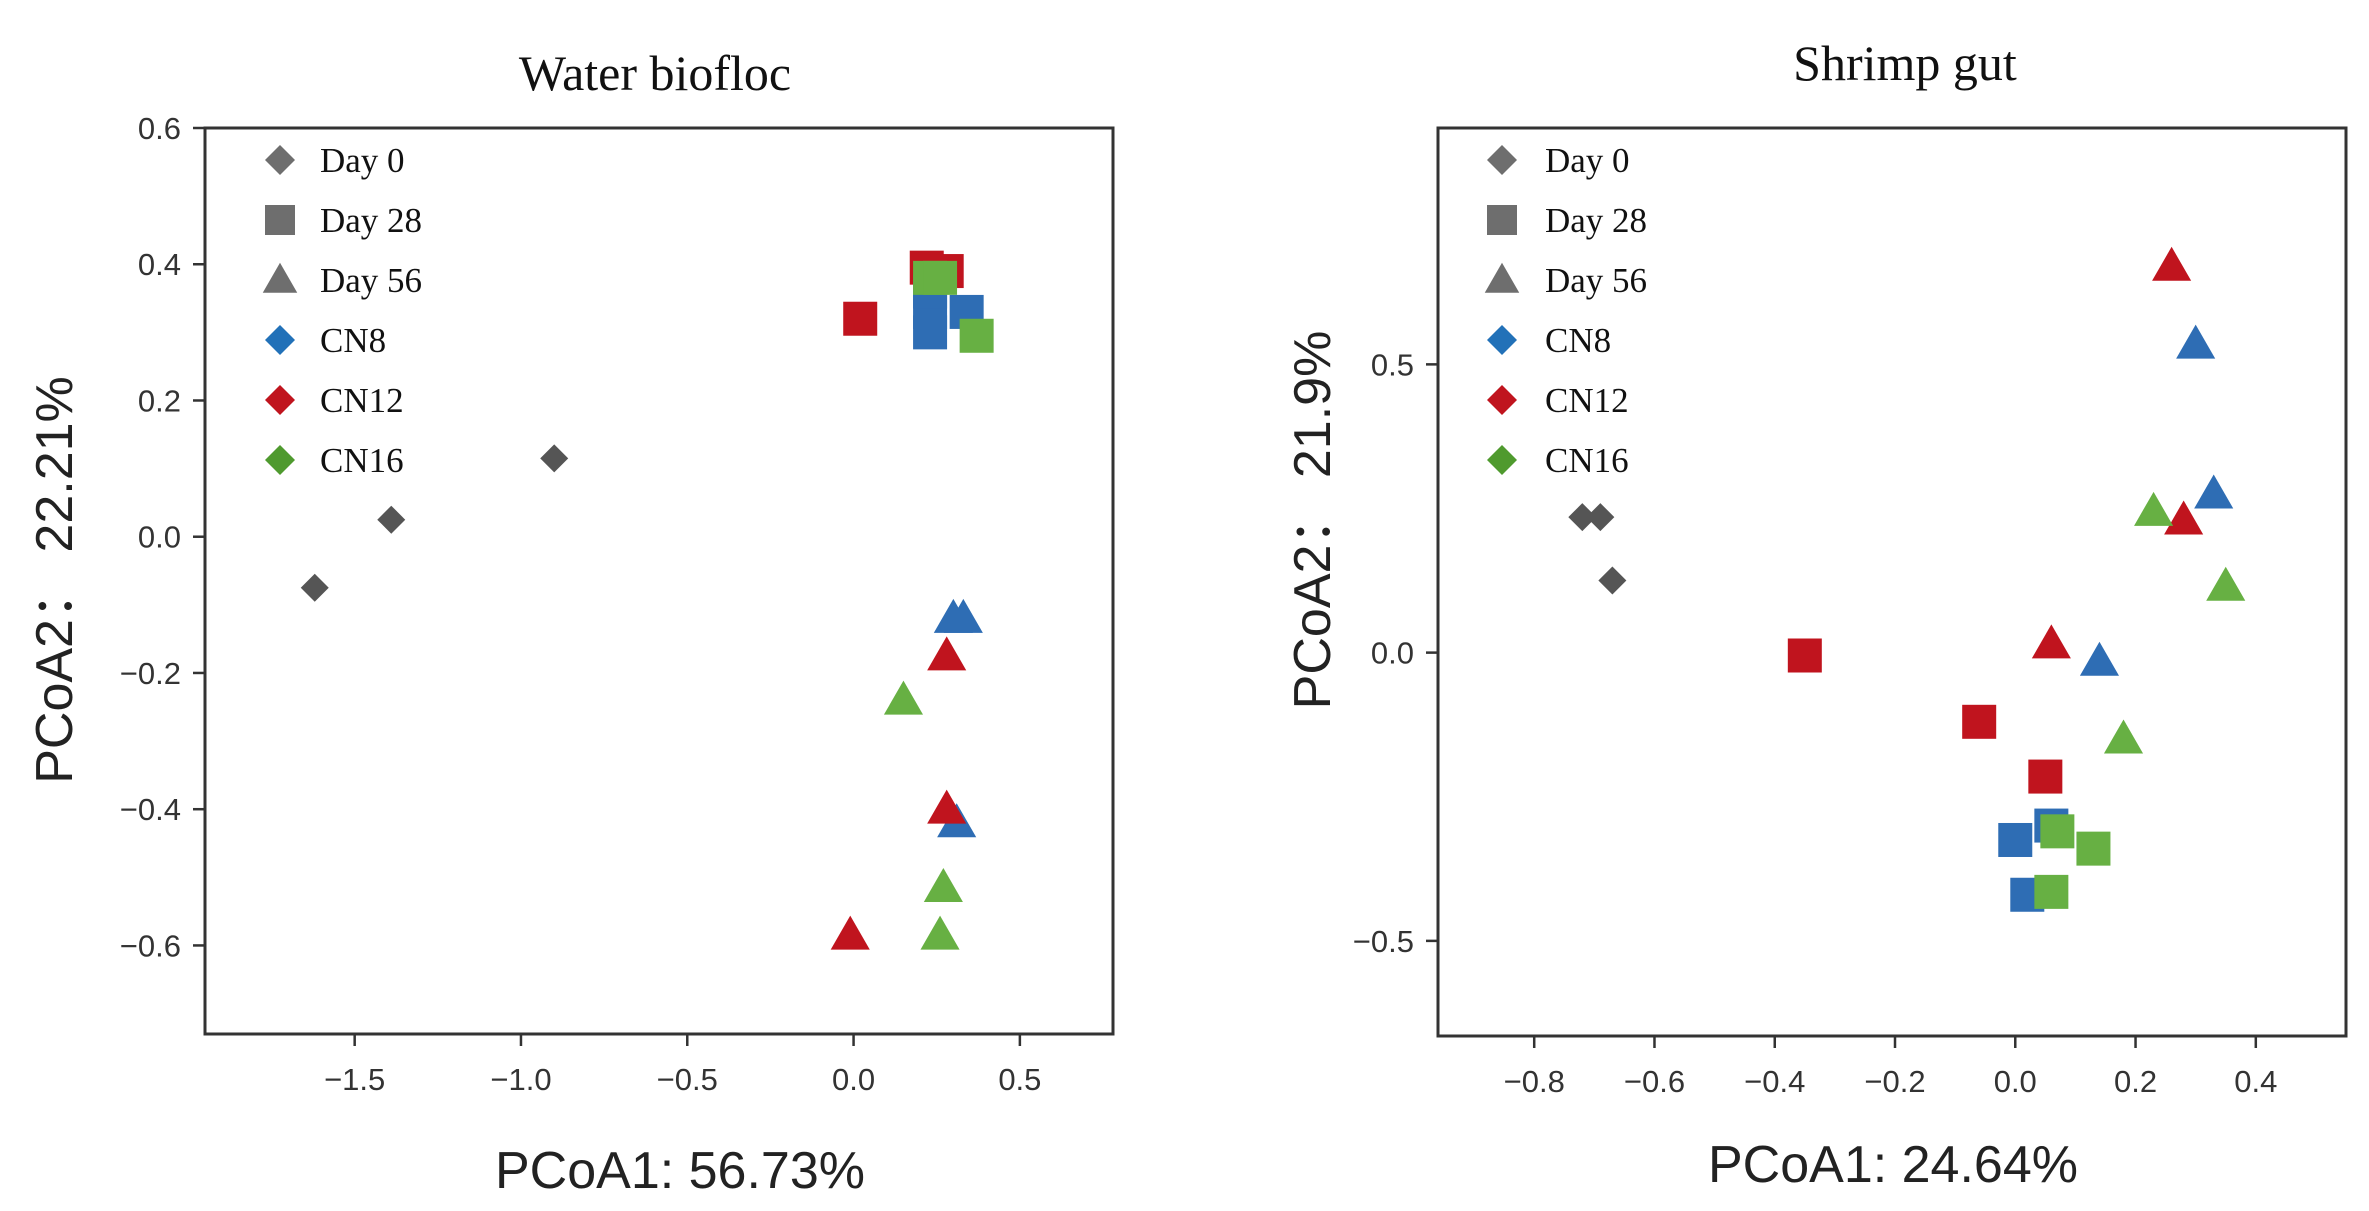 The image size is (2369, 1211). I want to click on y-tick-label: −0.4, so click(150, 809).